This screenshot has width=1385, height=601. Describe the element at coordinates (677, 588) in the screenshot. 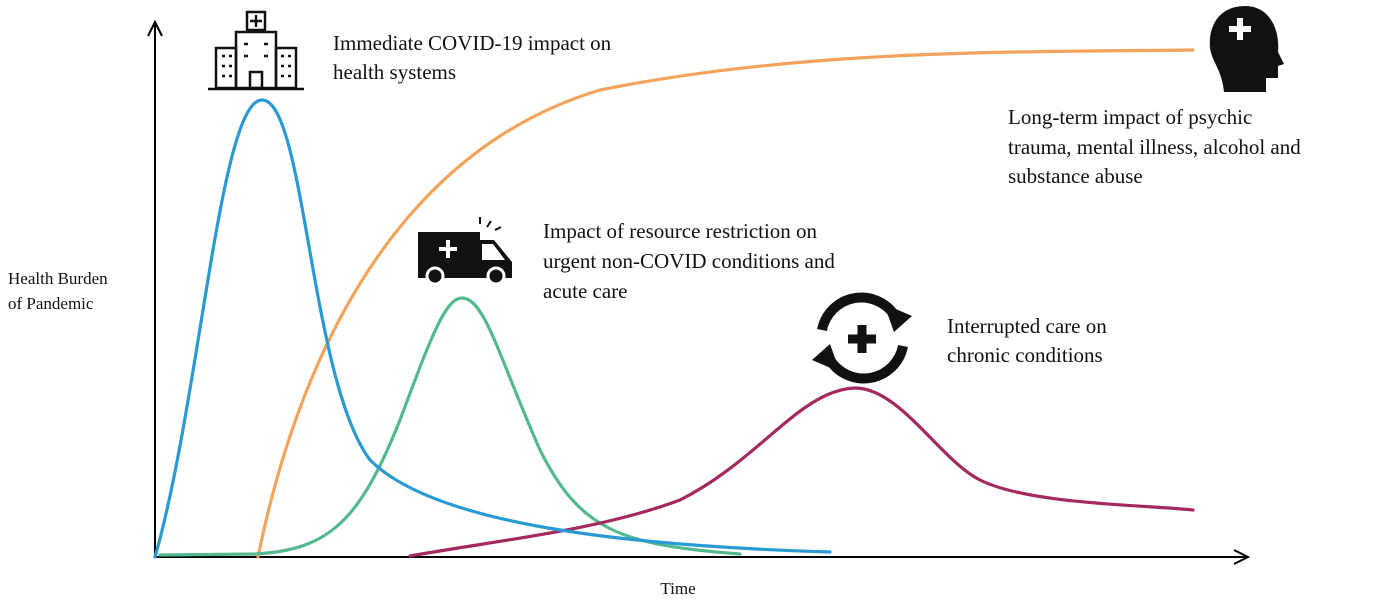

I see `x-axis-label: Time` at that location.